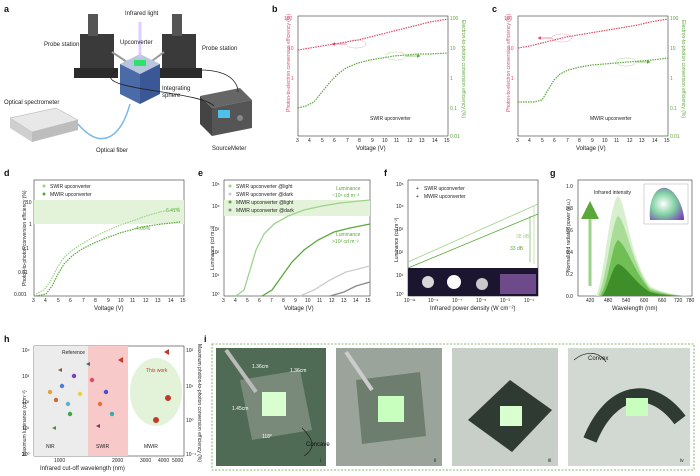 The width and height of the screenshot is (700, 476). What do you see at coordinates (44, 124) in the screenshot?
I see `spectrometer-illustration` at bounding box center [44, 124].